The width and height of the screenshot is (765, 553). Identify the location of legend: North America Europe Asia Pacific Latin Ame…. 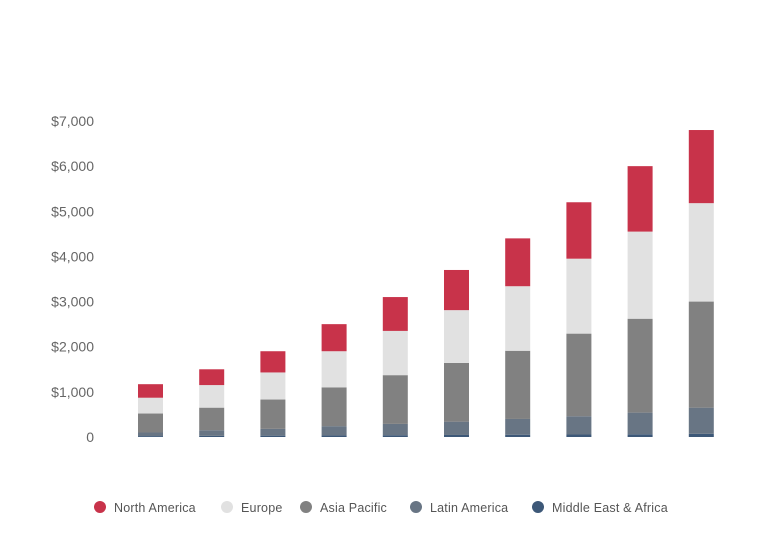
(381, 508).